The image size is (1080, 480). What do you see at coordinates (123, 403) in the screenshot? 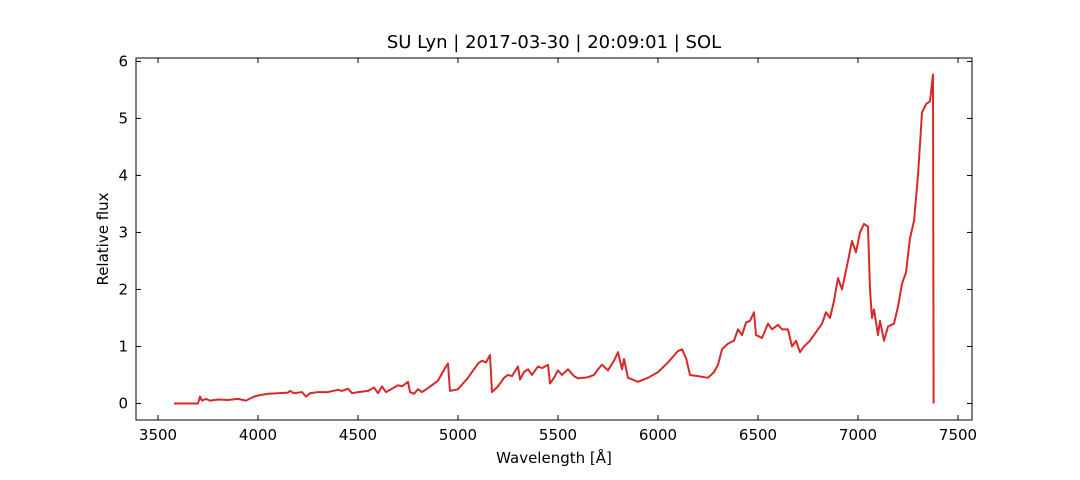
I see `y-tick-label: 0` at bounding box center [123, 403].